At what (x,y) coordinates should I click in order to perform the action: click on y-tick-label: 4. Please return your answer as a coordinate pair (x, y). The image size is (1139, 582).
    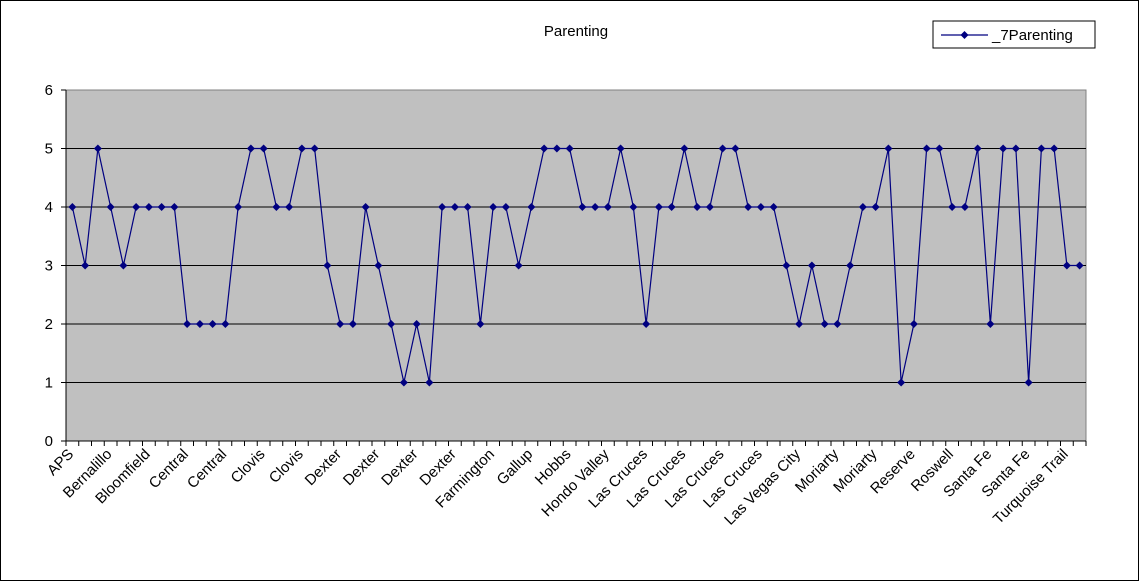
    Looking at the image, I should click on (49, 207).